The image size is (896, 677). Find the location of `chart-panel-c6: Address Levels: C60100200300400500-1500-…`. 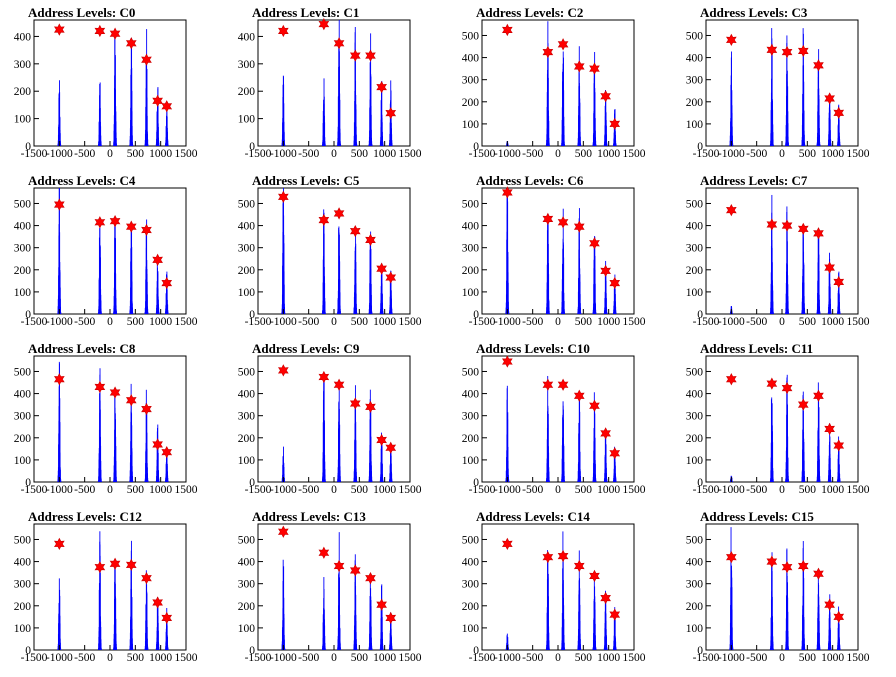

chart-panel-c6: Address Levels: C60100200300400500-1500-… is located at coordinates (554, 250).